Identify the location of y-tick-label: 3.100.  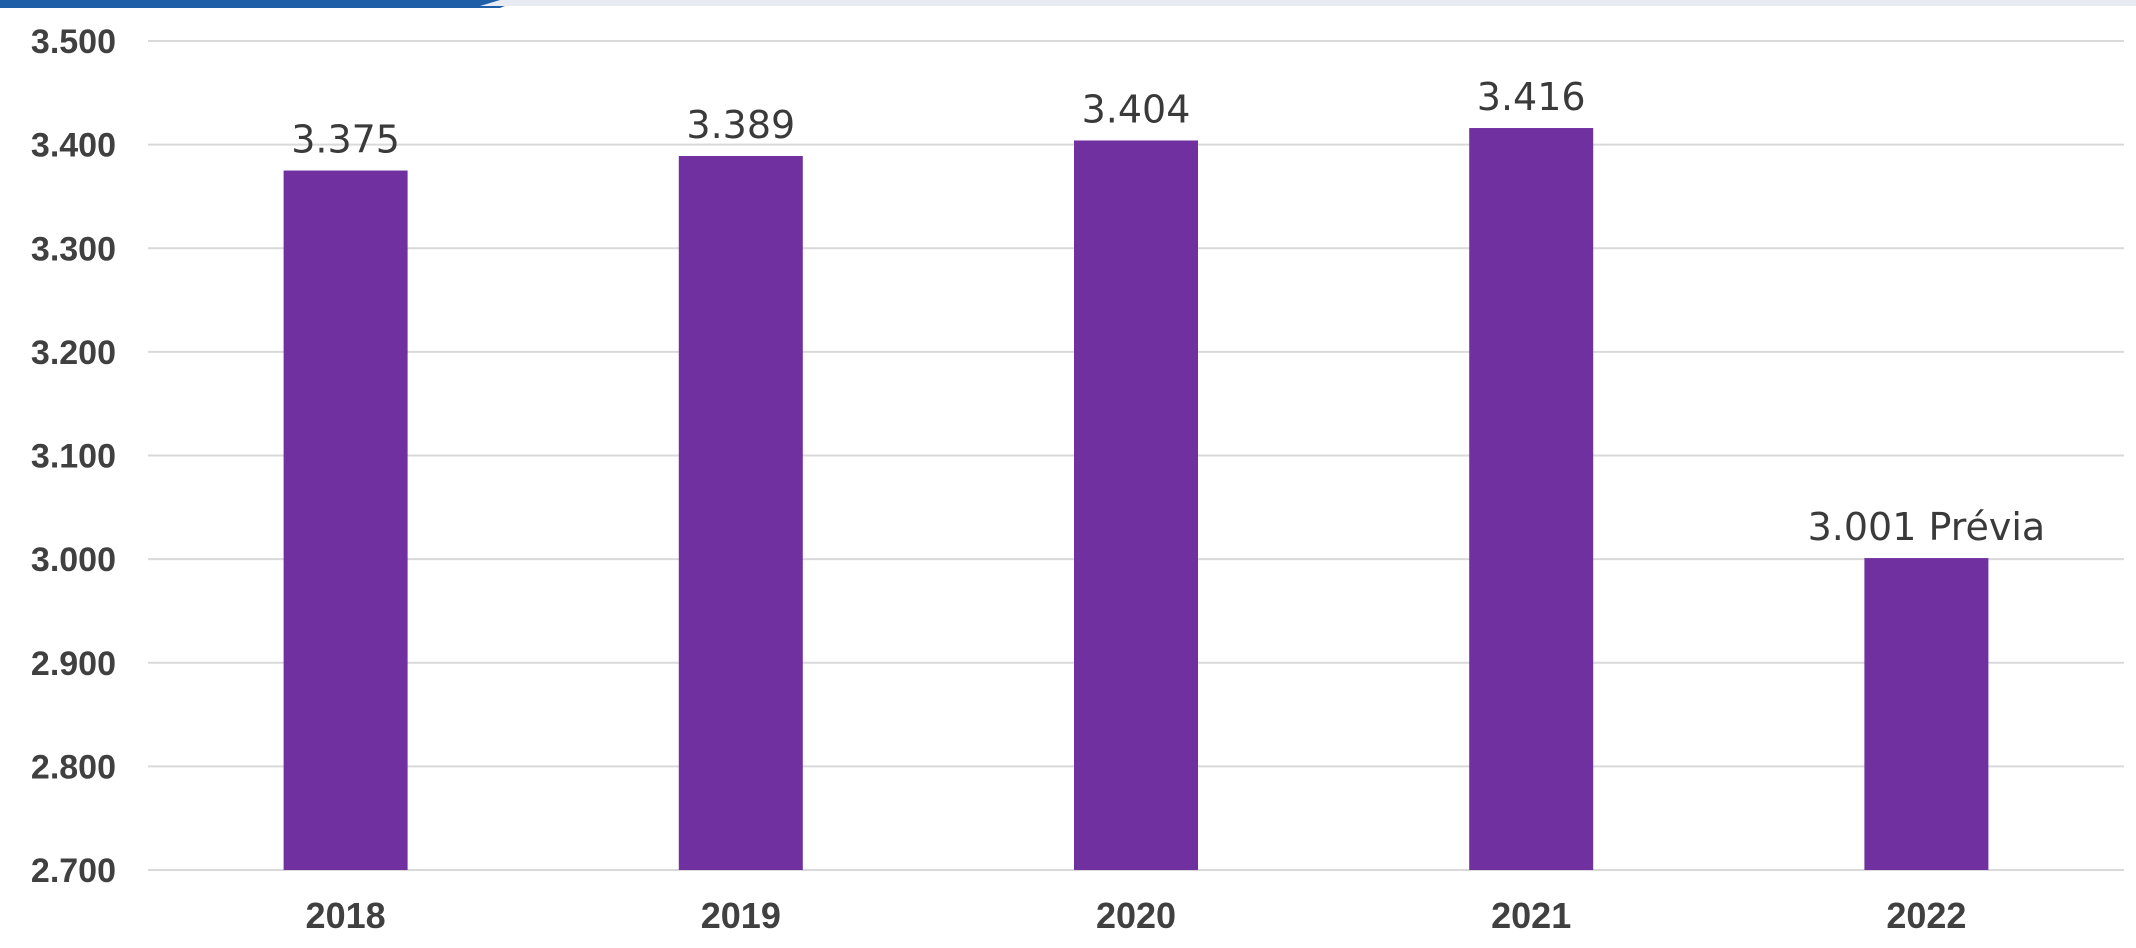
(73, 457).